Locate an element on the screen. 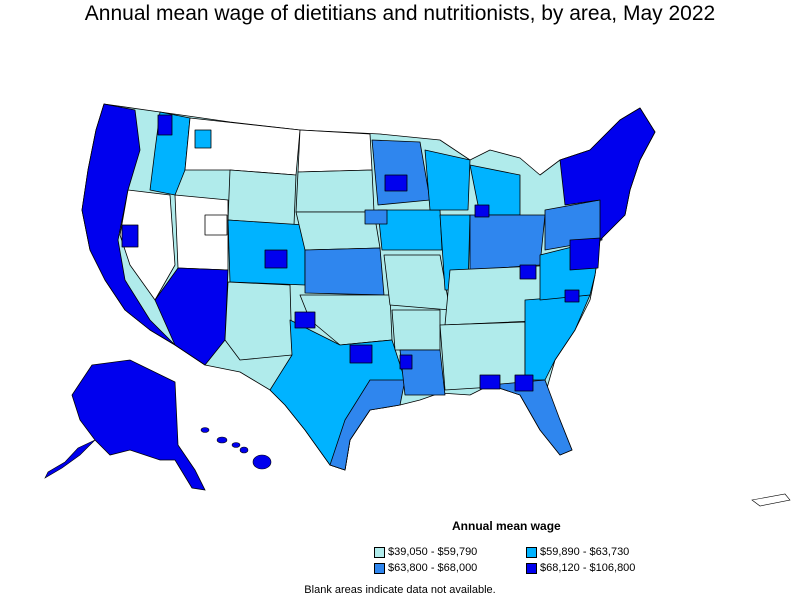 Image resolution: width=800 pixels, height=600 pixels. twin-cities-area is located at coordinates (396, 183).